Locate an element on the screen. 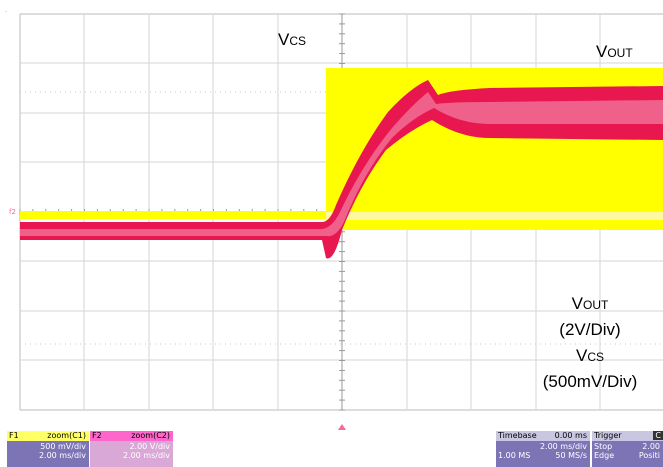  vcs-trace-label: VCS is located at coordinates (292, 39).